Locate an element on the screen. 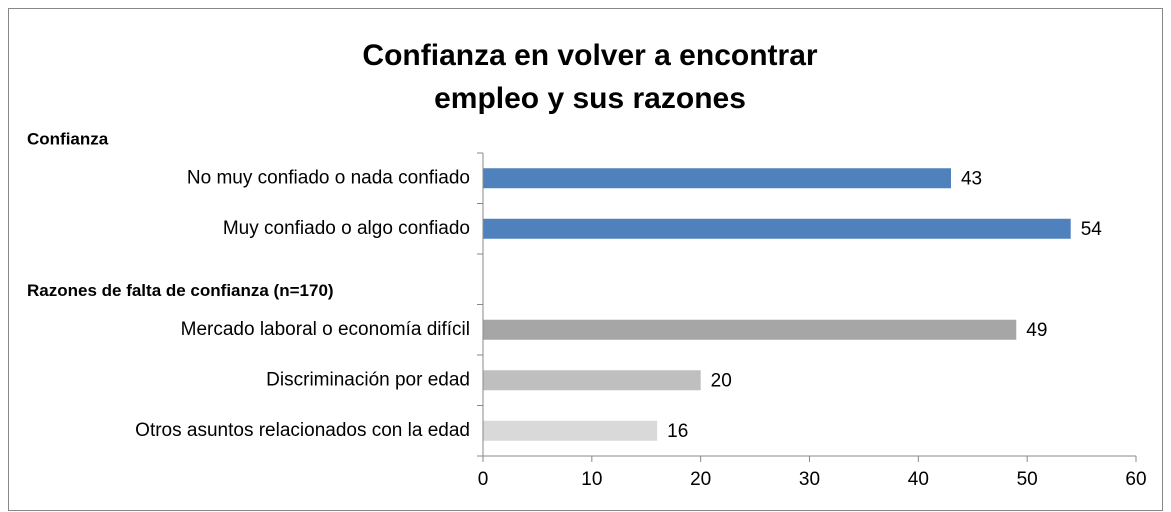 The image size is (1171, 512). data-label: 54 is located at coordinates (1092, 229).